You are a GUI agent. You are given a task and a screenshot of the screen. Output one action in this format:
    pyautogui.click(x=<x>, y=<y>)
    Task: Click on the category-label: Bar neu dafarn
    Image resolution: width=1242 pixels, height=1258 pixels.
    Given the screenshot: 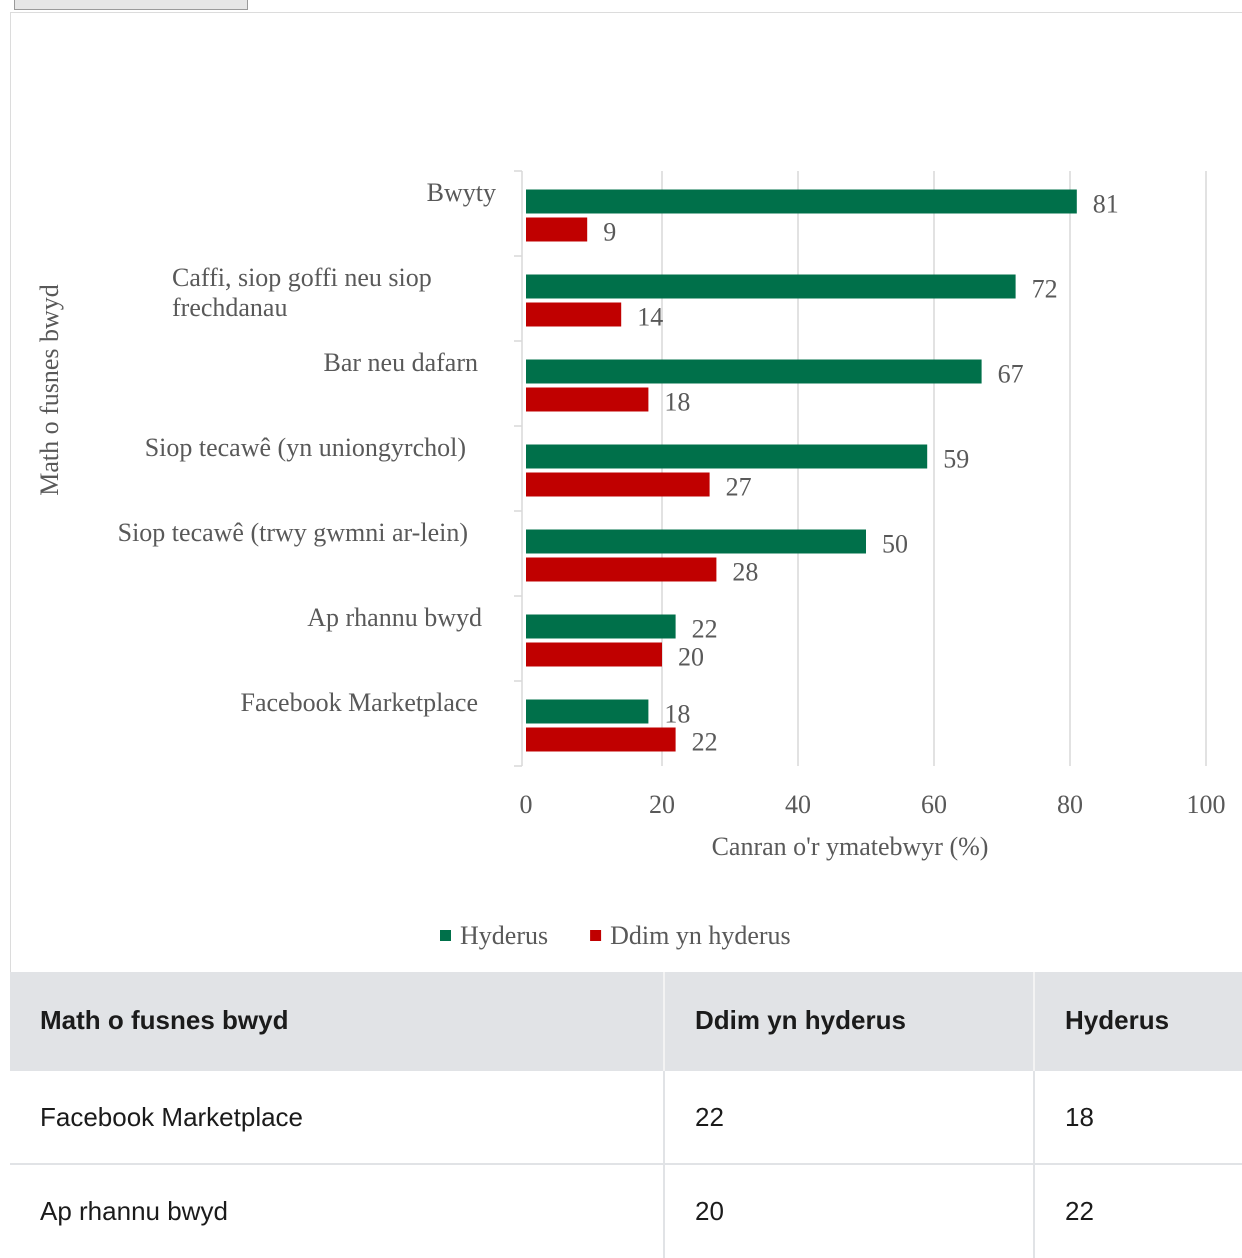 What is the action you would take?
    pyautogui.click(x=401, y=362)
    